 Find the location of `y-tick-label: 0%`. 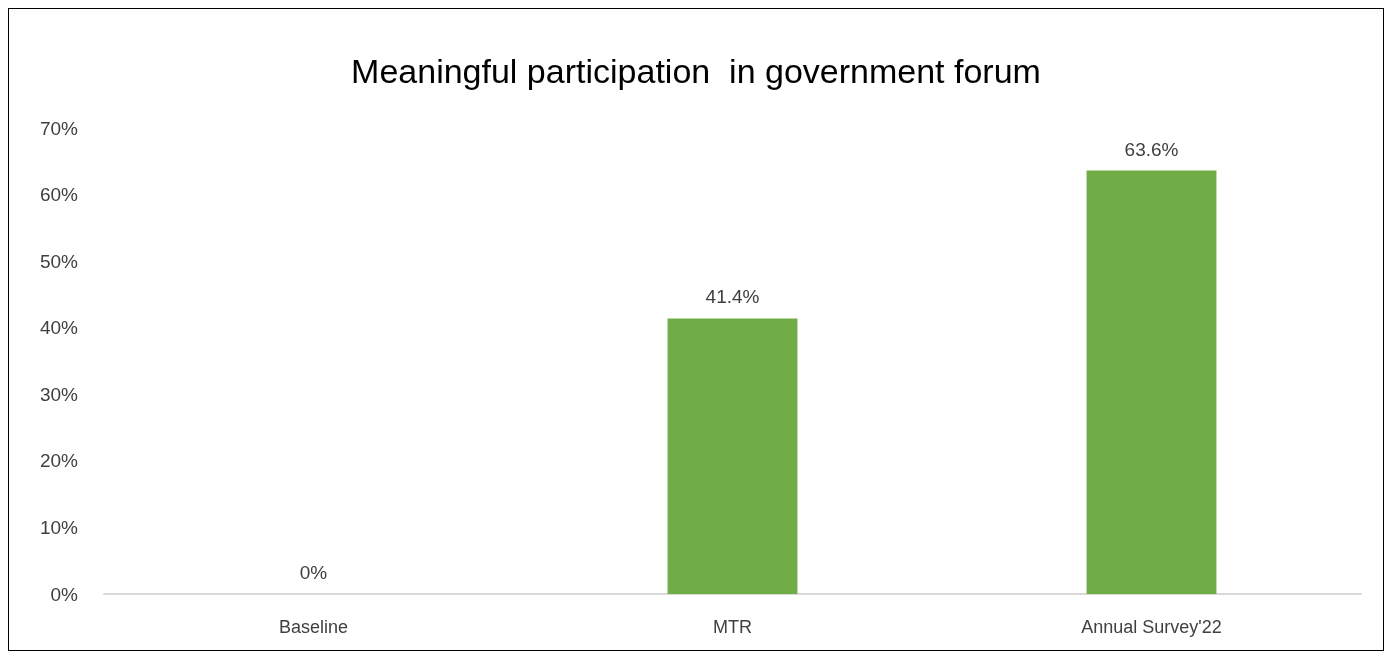

y-tick-label: 0% is located at coordinates (64, 594).